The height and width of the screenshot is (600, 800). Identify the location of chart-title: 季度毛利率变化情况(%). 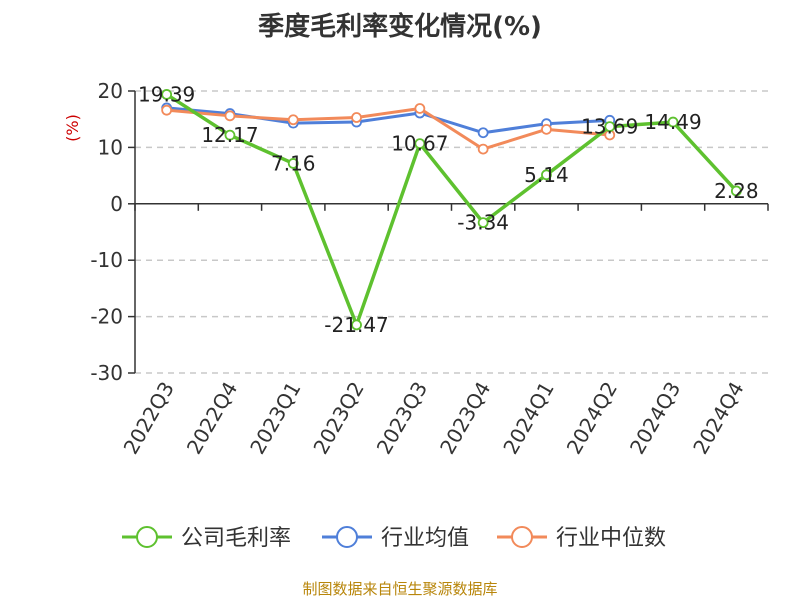
(400, 27).